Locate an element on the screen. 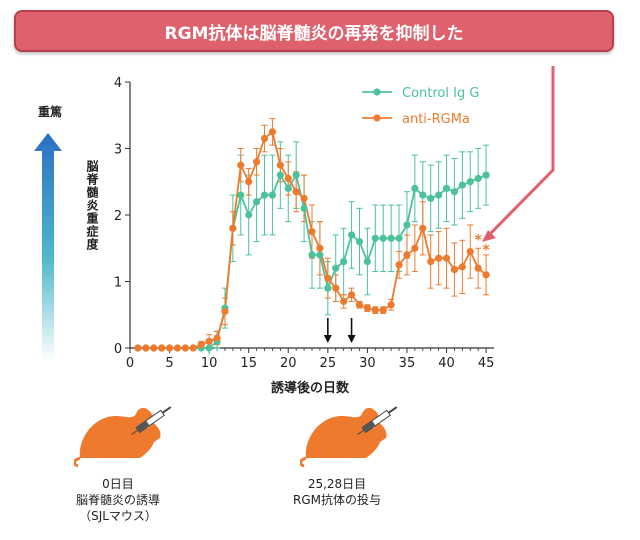 The width and height of the screenshot is (640, 540). x-tick-label: 35 is located at coordinates (407, 363).